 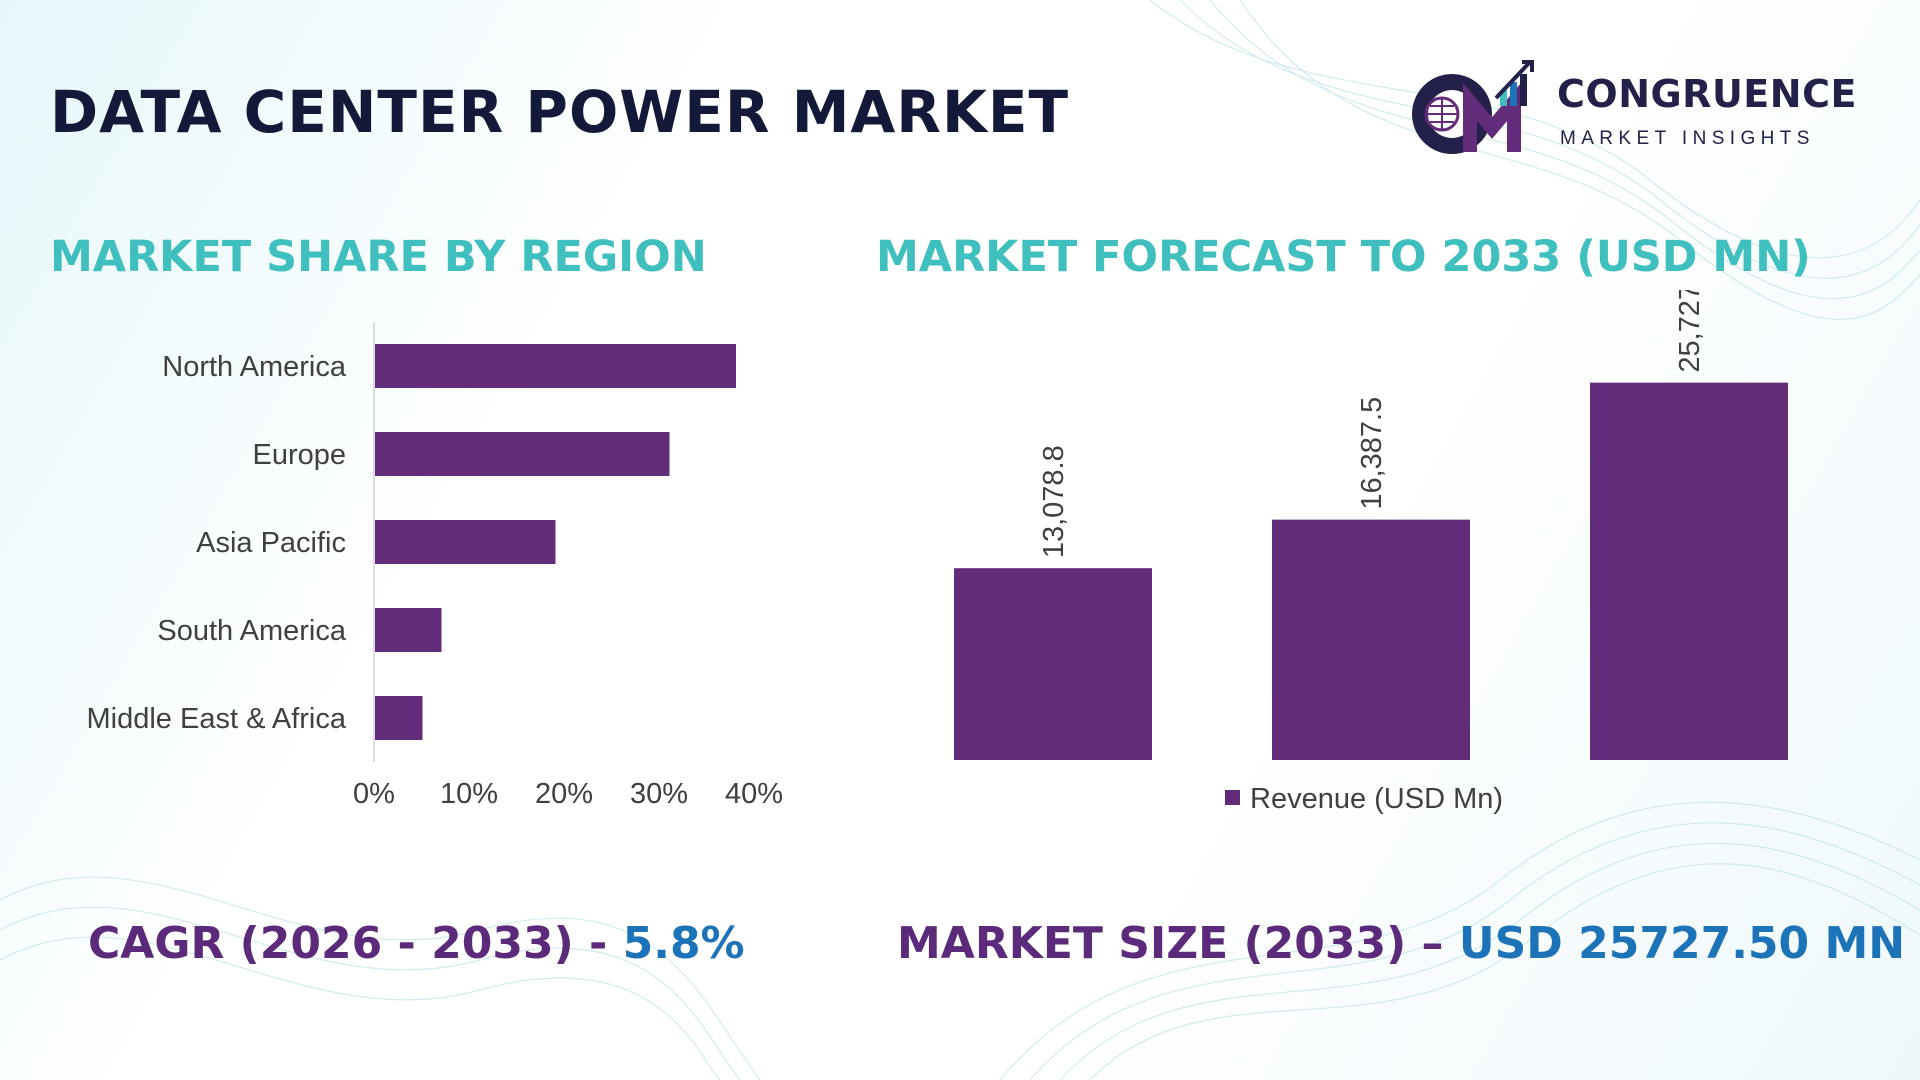 What do you see at coordinates (355, 943) in the screenshot?
I see `cagr-label: CAGR (2026 - 2033) -` at bounding box center [355, 943].